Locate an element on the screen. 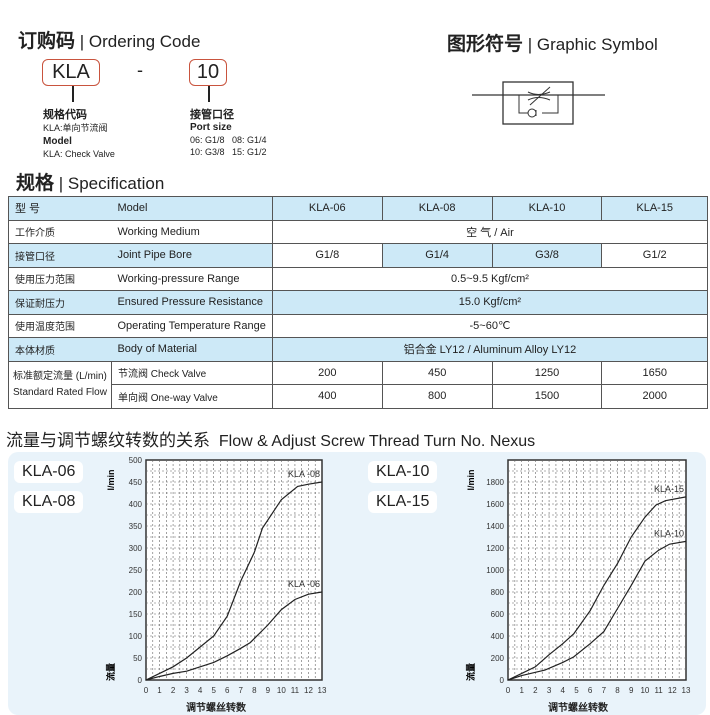 This screenshot has width=710, height=715. y-tick-label: 150 is located at coordinates (136, 614).